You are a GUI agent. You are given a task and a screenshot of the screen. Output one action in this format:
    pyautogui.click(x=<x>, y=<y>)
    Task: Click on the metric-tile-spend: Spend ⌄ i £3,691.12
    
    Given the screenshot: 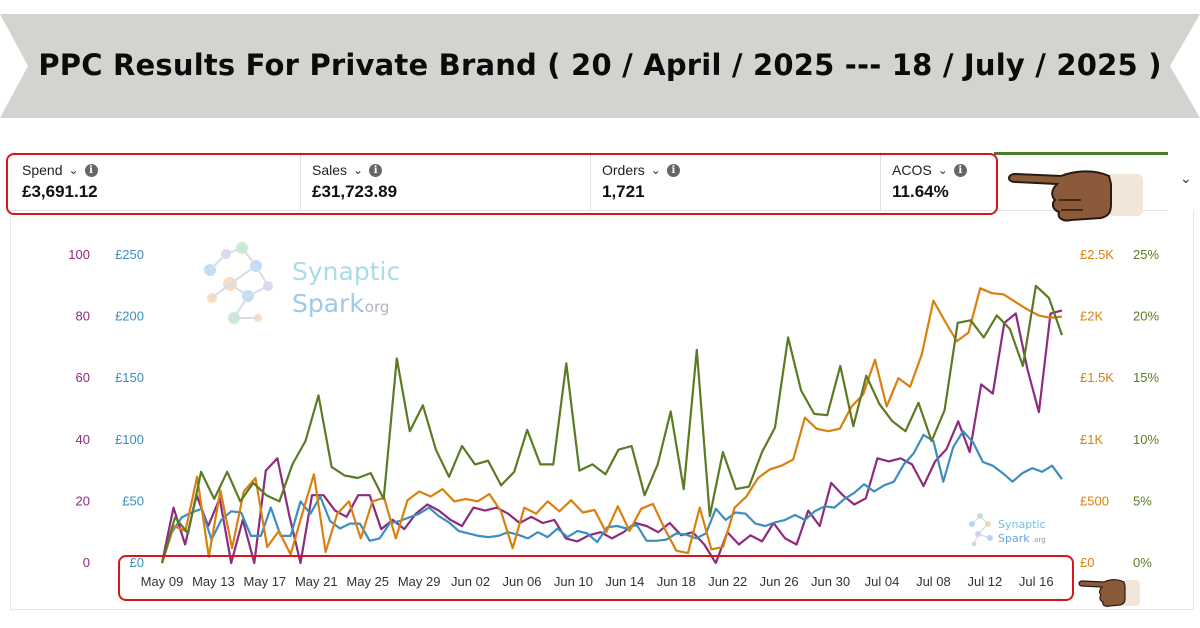 What is the action you would take?
    pyautogui.click(x=155, y=181)
    